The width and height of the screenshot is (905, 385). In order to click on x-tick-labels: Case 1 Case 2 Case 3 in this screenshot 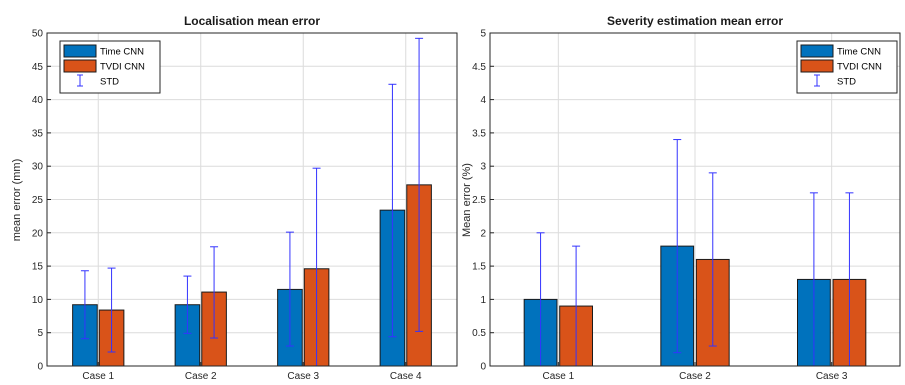, I will do `click(695, 372)`.